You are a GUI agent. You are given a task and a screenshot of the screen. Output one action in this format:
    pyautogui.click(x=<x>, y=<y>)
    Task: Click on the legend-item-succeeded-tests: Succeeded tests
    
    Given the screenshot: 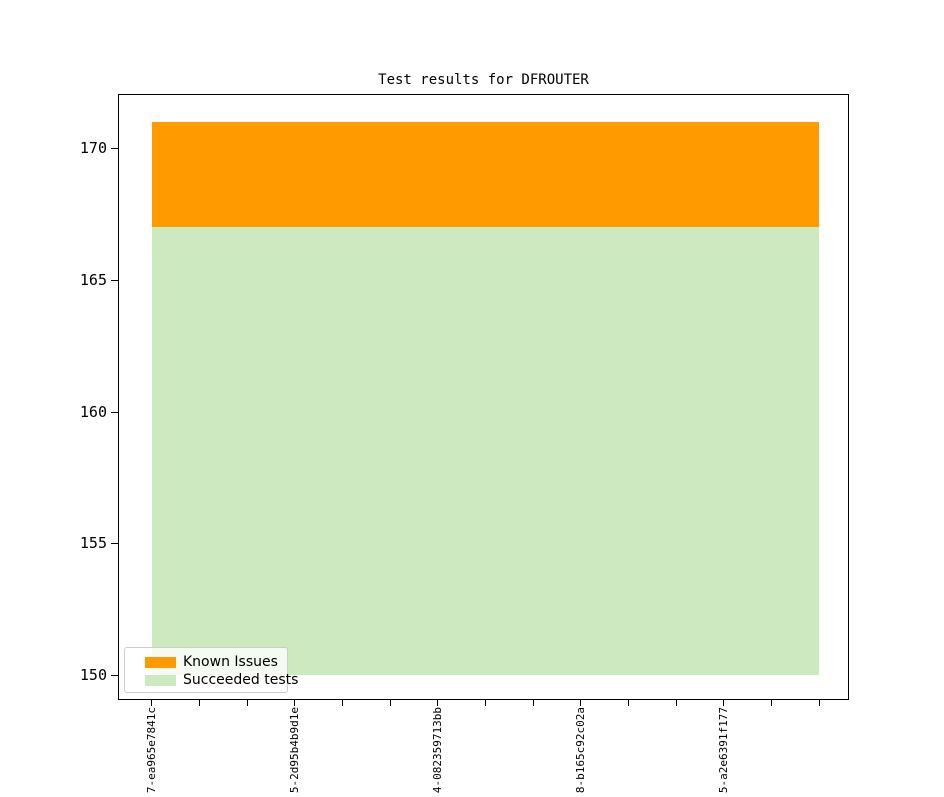 What is the action you would take?
    pyautogui.click(x=221, y=680)
    